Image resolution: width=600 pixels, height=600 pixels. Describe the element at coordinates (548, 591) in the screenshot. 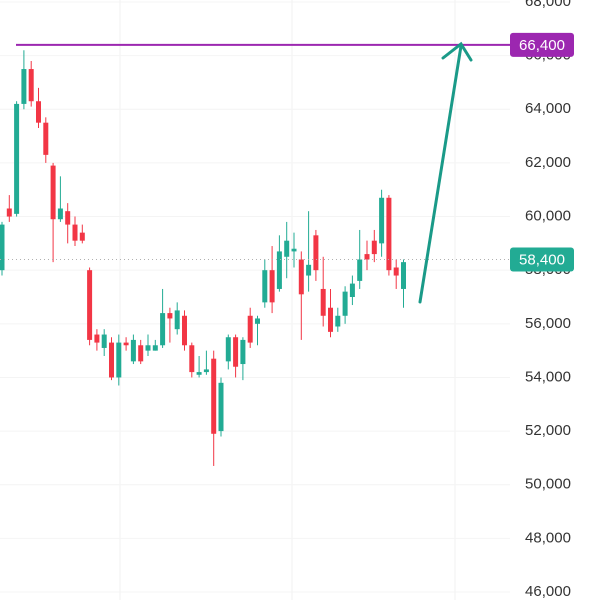

I see `y-tick-label: 46,000` at that location.